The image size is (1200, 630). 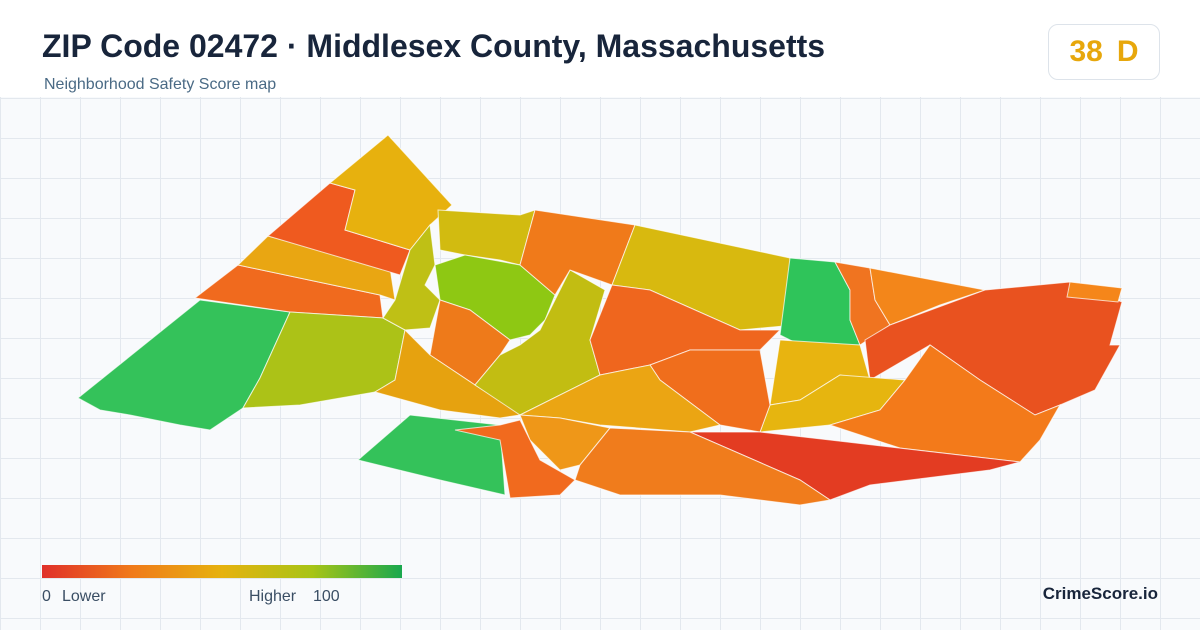 I want to click on legend-max-label: Higher, so click(x=273, y=596).